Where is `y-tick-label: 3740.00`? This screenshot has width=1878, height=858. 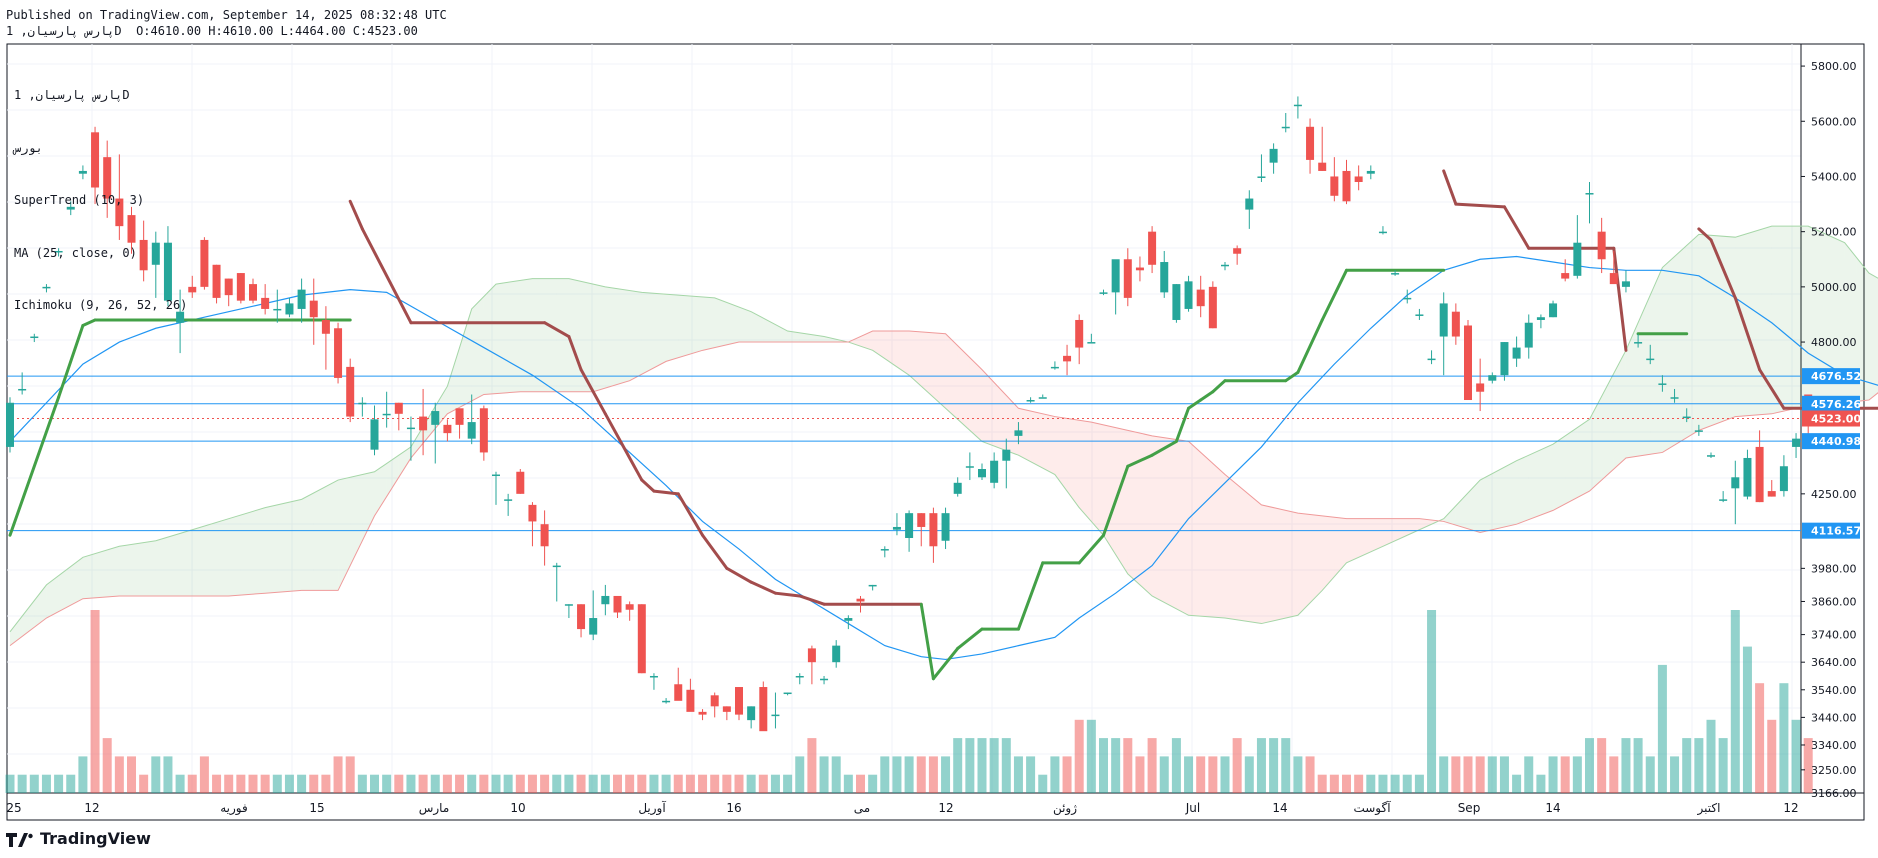 y-tick-label: 3740.00 is located at coordinates (1834, 635).